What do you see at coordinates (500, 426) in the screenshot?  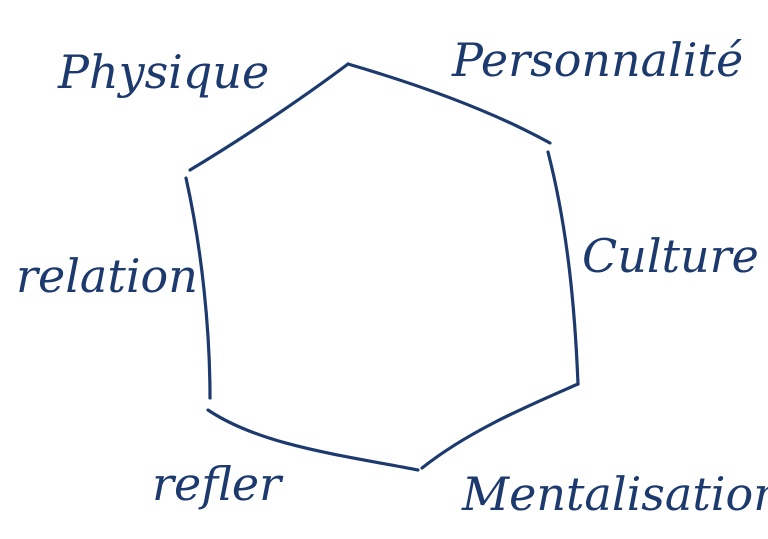 I see `hexagon-side-bottom-right` at bounding box center [500, 426].